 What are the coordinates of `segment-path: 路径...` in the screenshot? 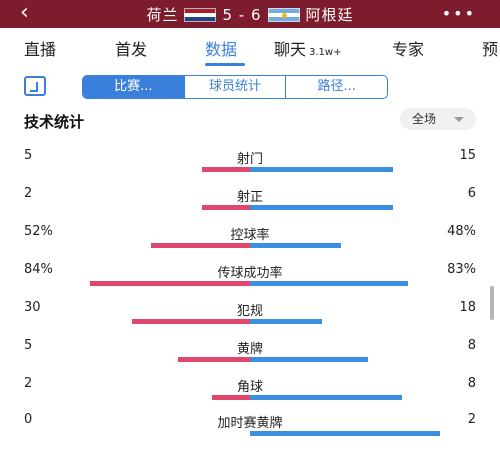 It's located at (336, 87).